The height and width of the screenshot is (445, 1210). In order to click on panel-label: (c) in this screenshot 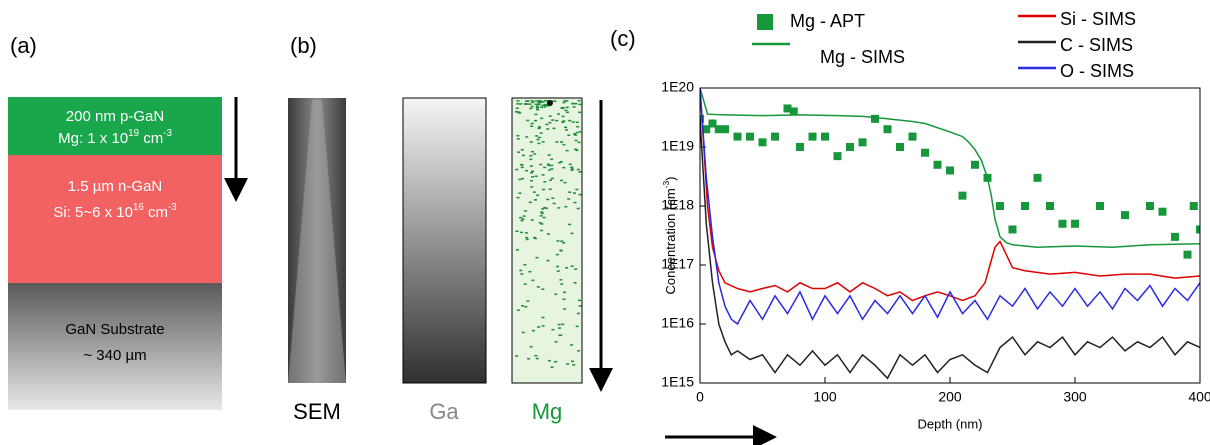, I will do `click(623, 38)`.